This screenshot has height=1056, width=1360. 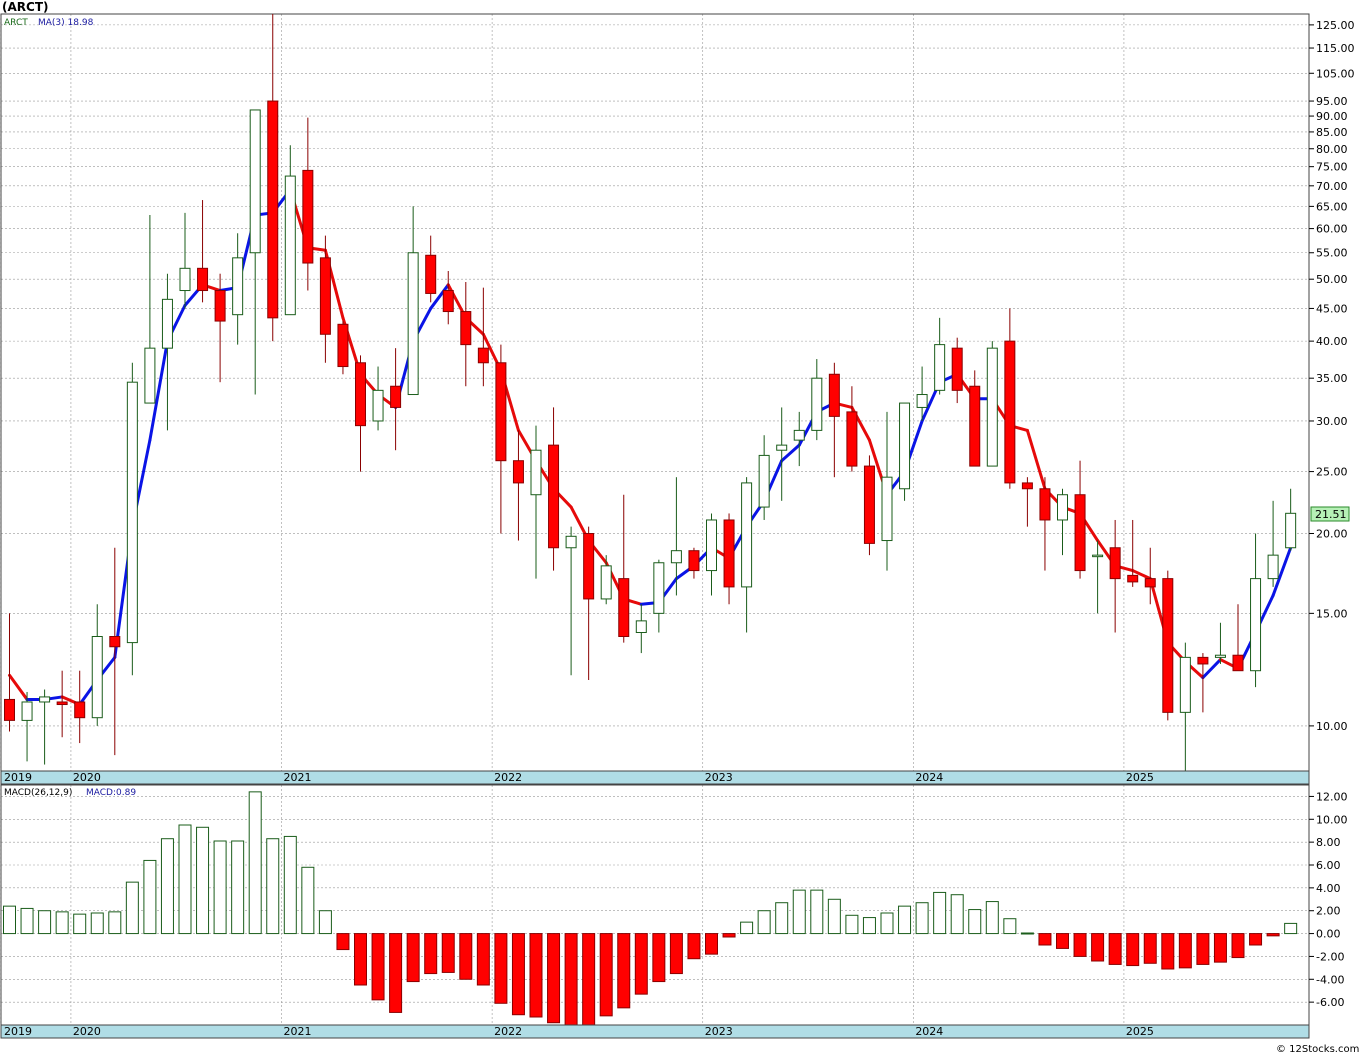 I want to click on legend-macd-value: MACD:0.89, so click(x=111, y=793).